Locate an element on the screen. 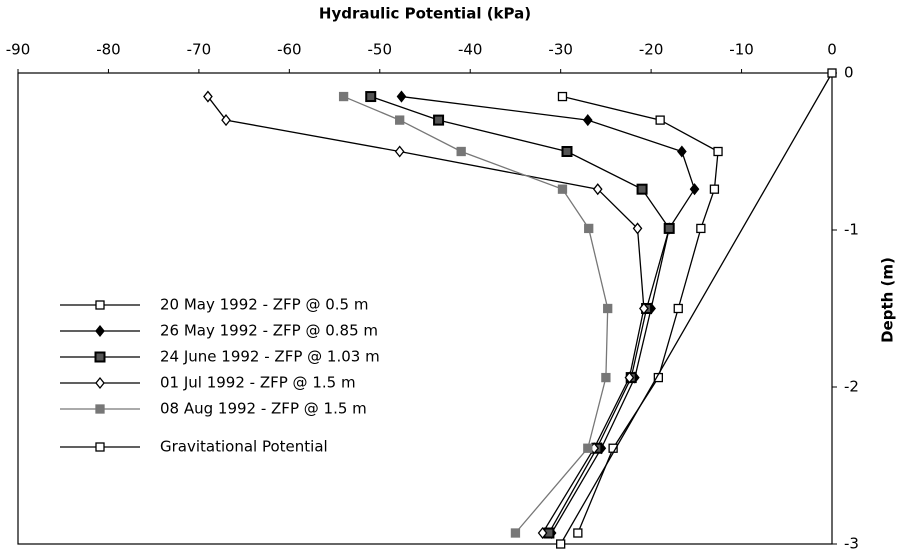 The height and width of the screenshot is (553, 900). y-tick-label: -2 is located at coordinates (851, 387).